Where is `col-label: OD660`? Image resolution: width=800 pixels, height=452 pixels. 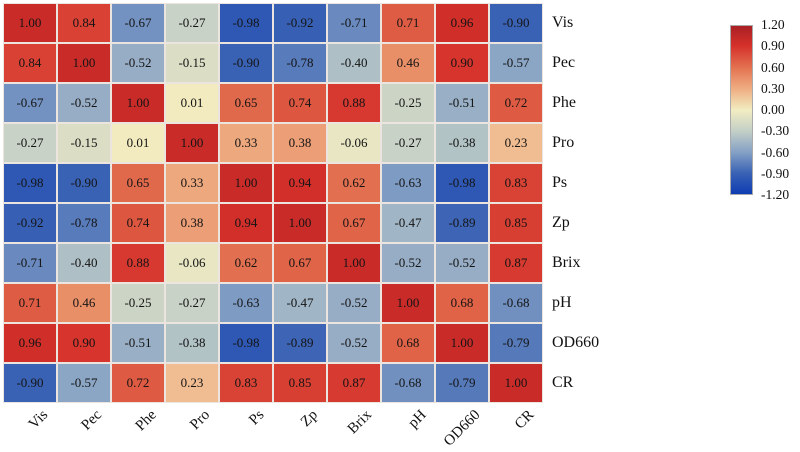 col-label: OD660 is located at coordinates (462, 428).